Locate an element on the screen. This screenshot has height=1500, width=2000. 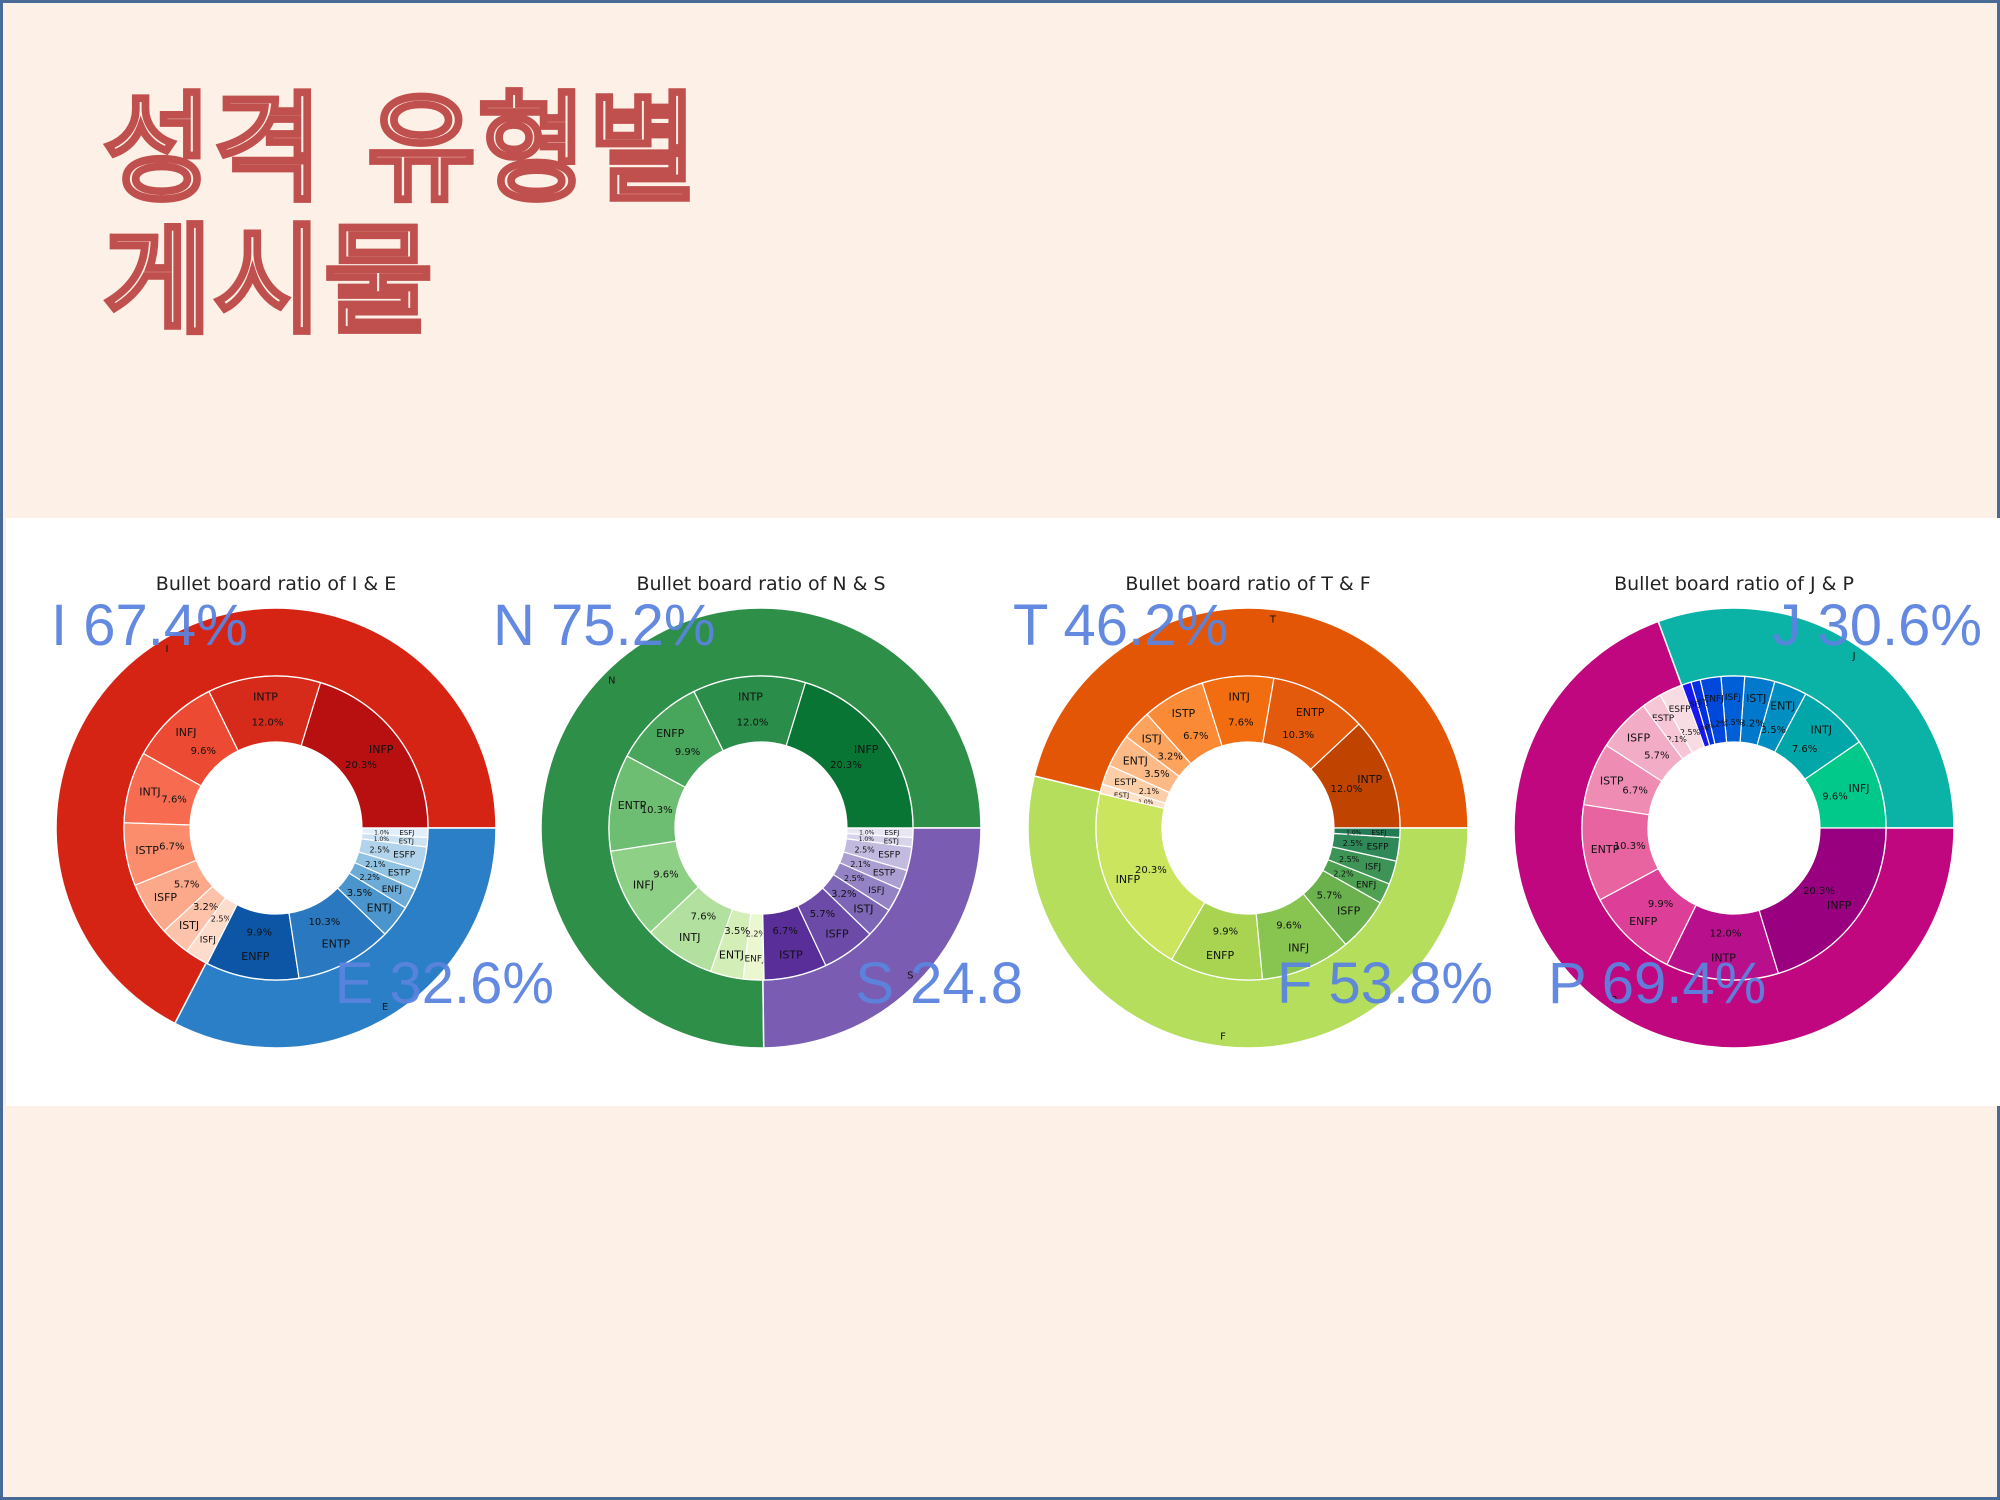
chart-title: Bullet board ratio of N & S is located at coordinates (760, 584).